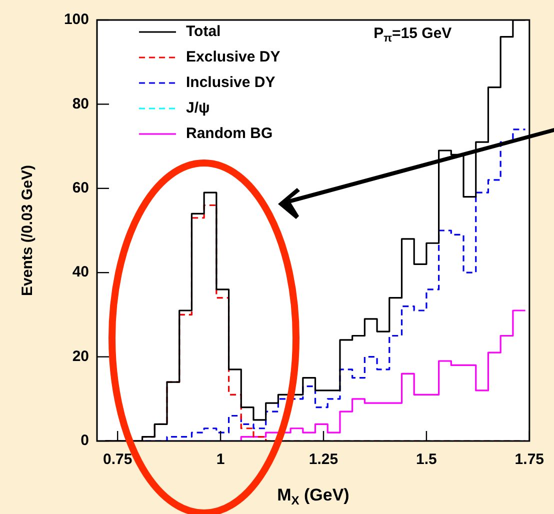  What do you see at coordinates (80, 188) in the screenshot?
I see `y-tick-label: 60` at bounding box center [80, 188].